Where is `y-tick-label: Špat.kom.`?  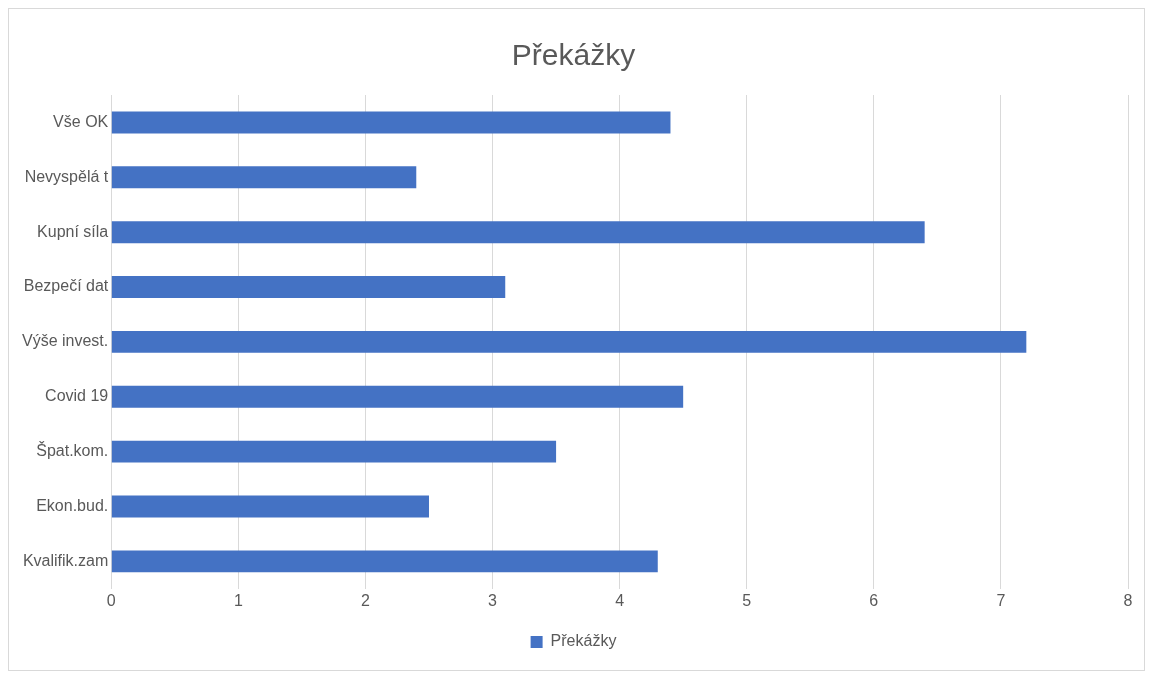
y-tick-label: Špat.kom. is located at coordinates (72, 450).